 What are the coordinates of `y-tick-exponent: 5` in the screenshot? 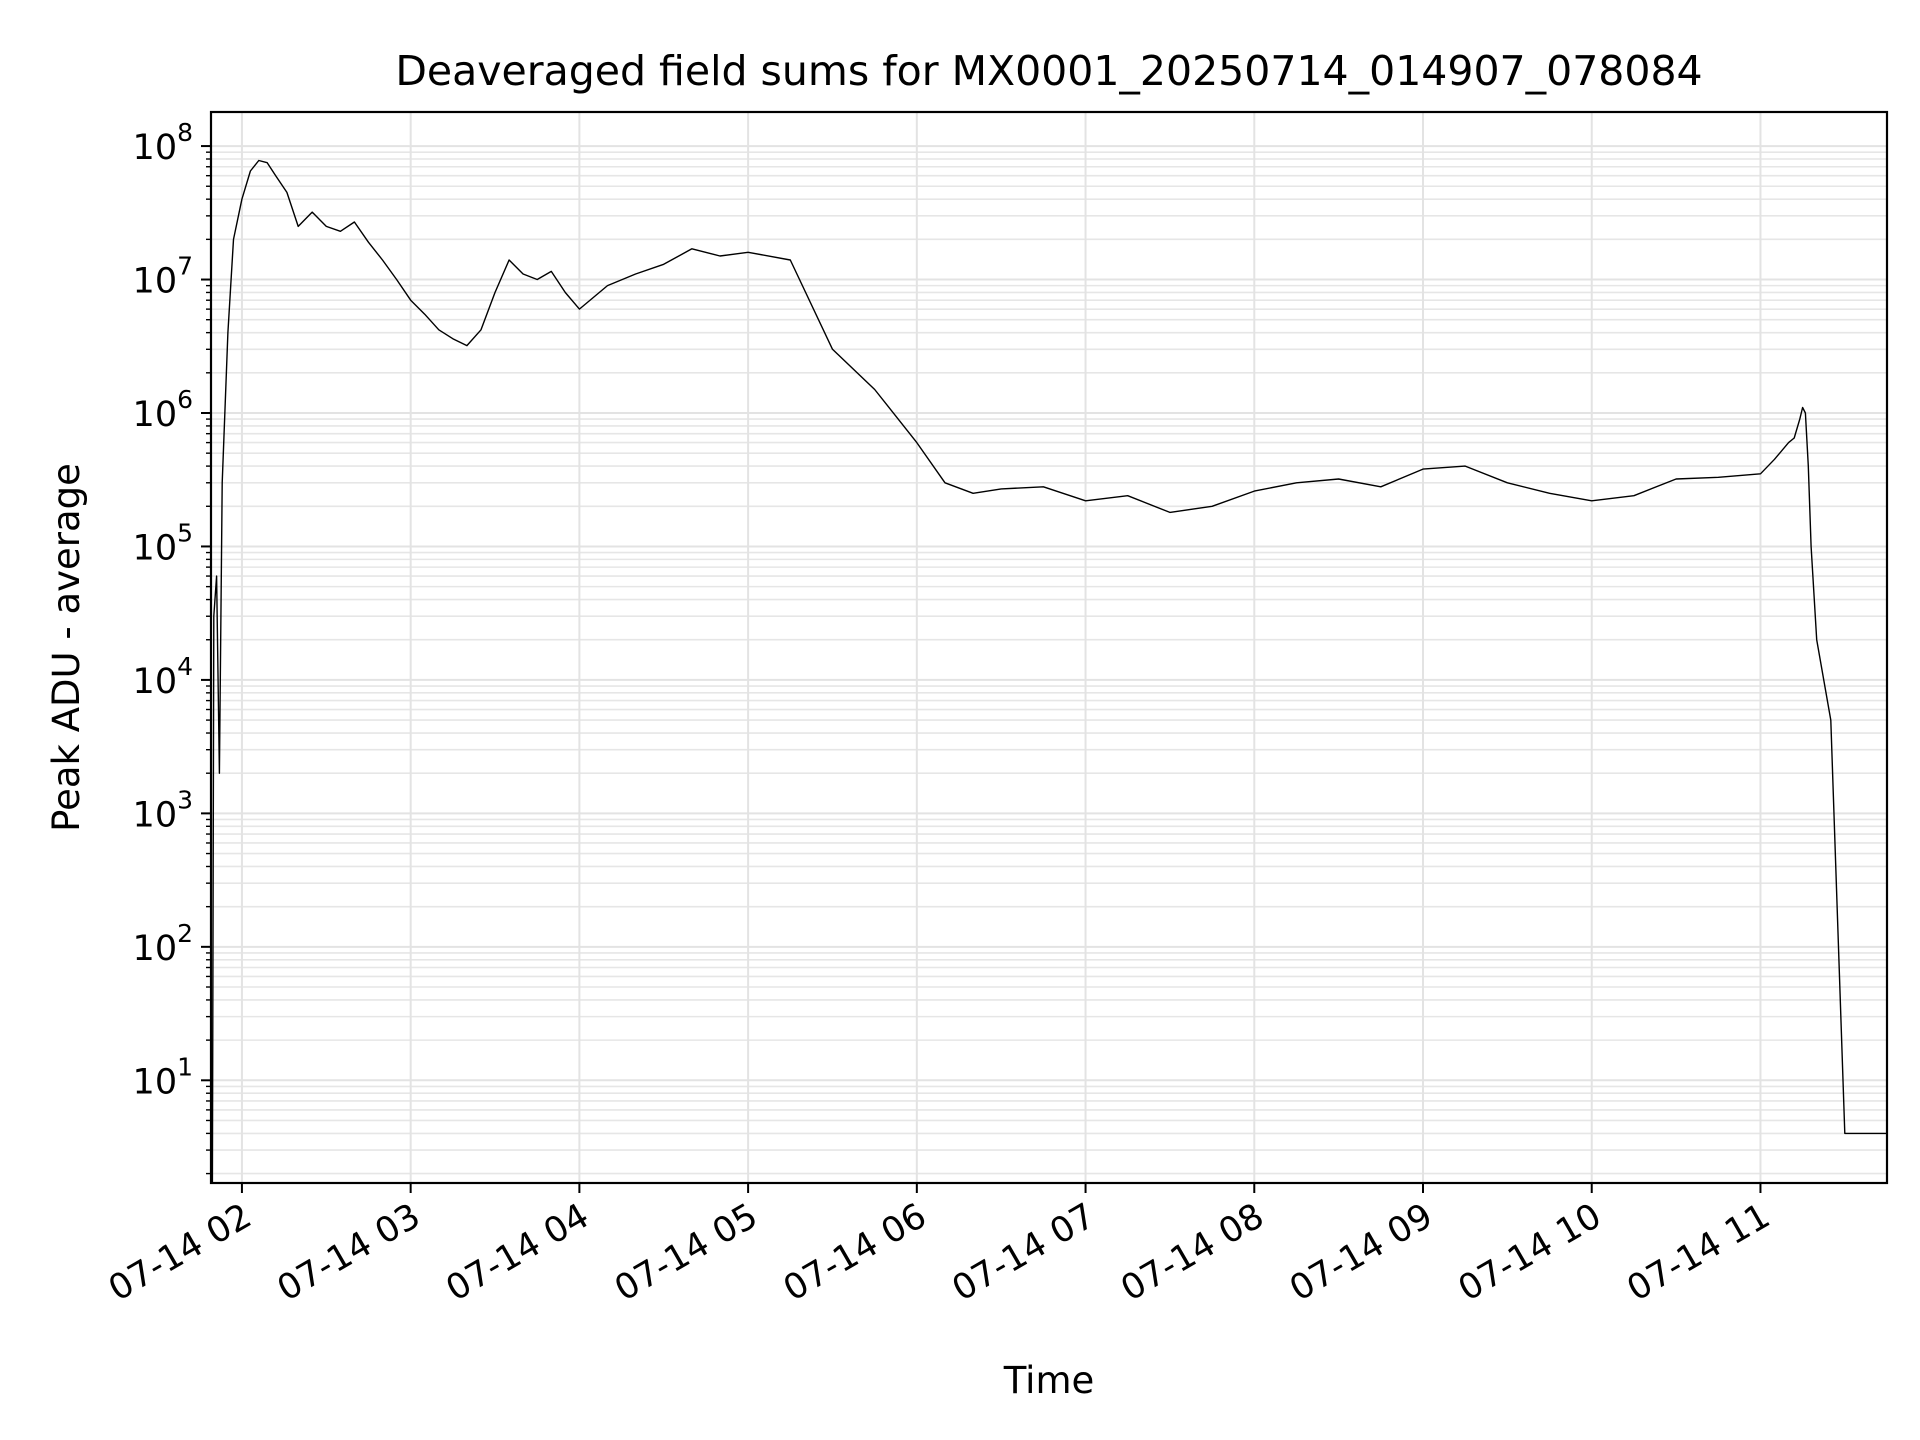 It's located at (185, 532).